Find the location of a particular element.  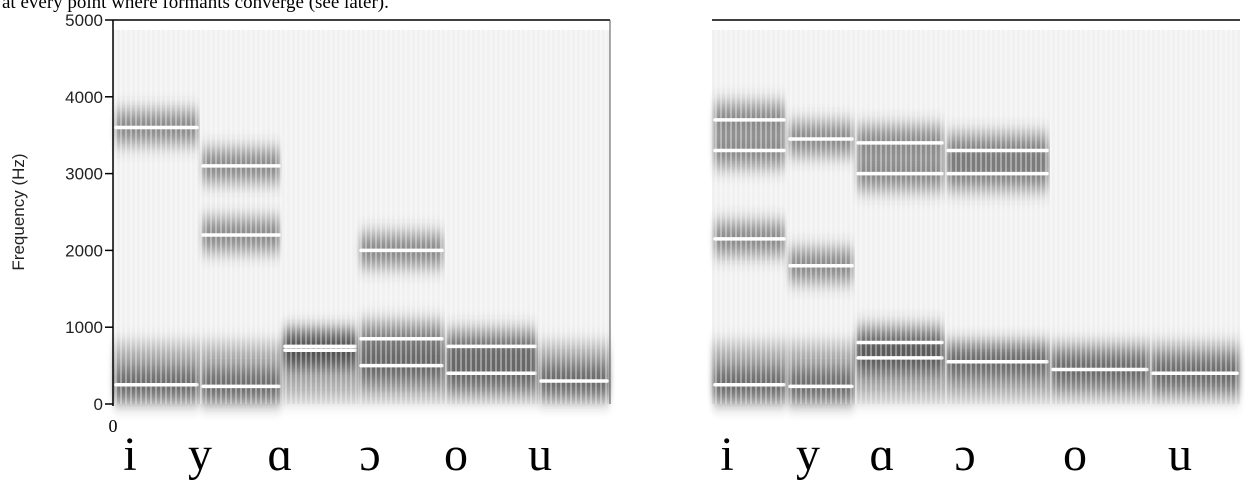

x-origin-label: 0 is located at coordinates (113, 426).